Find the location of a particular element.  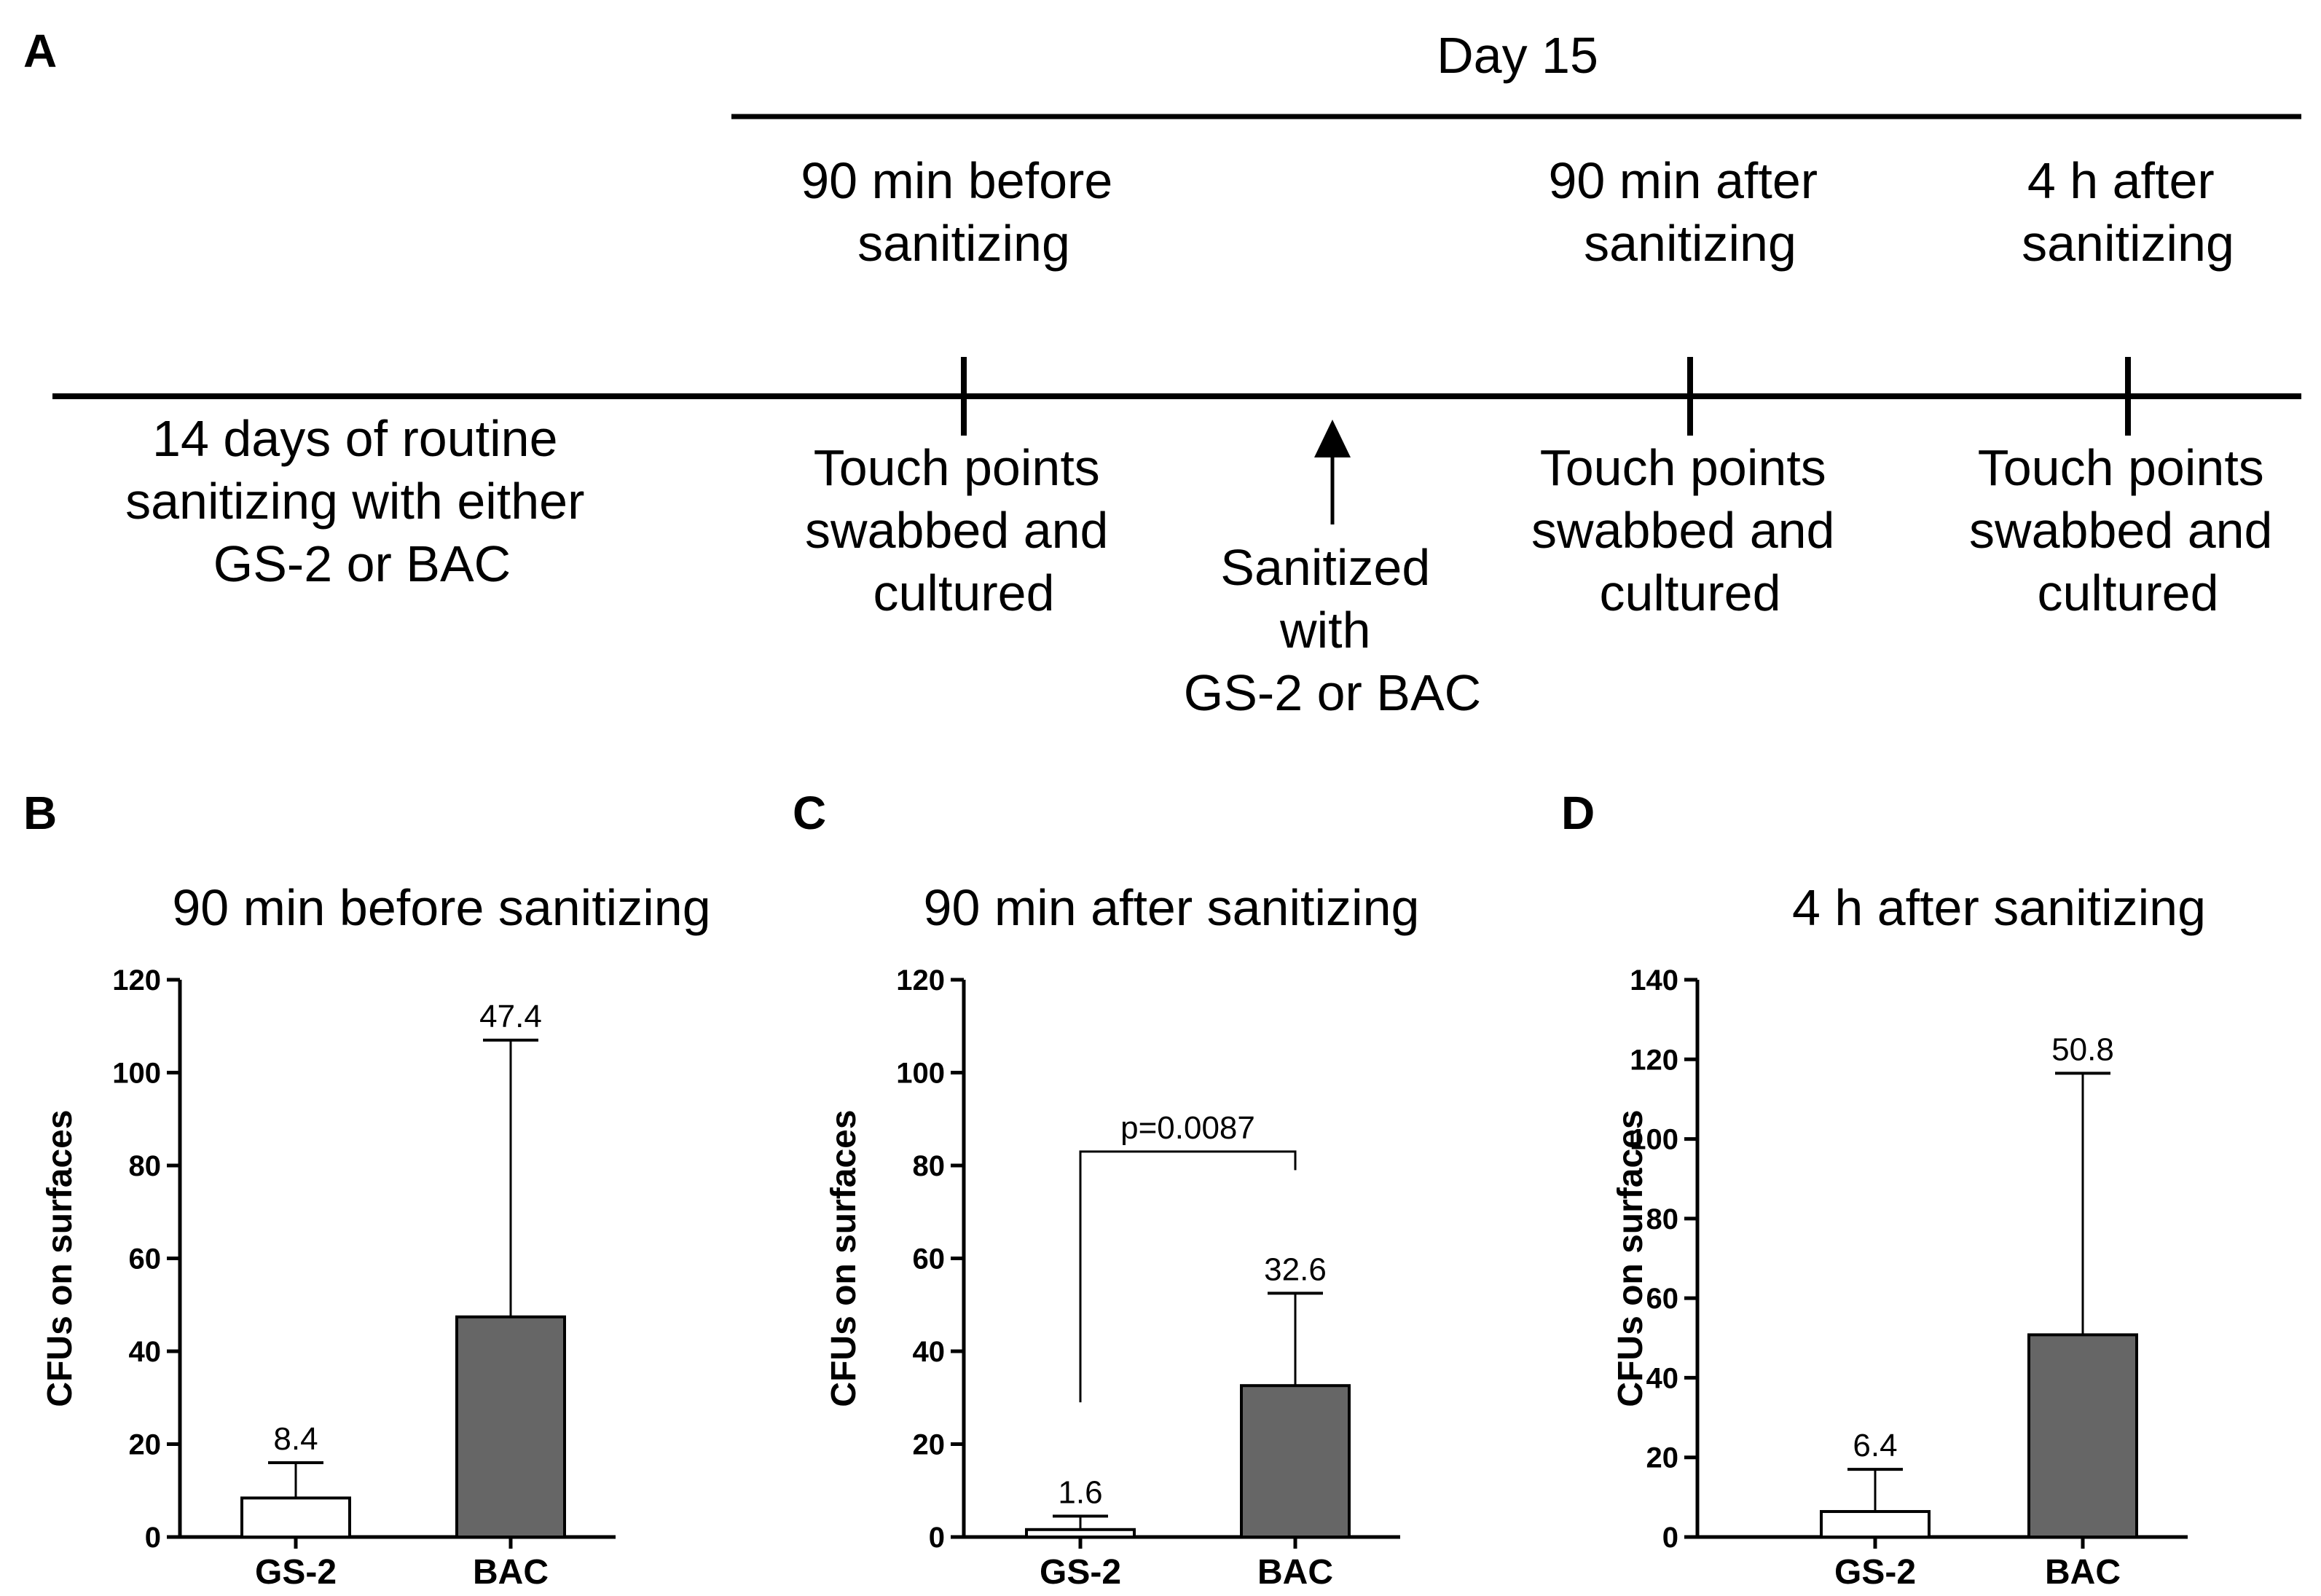

swab-after-4h-text: Touch points swabbed and cultured is located at coordinates (2128, 530).